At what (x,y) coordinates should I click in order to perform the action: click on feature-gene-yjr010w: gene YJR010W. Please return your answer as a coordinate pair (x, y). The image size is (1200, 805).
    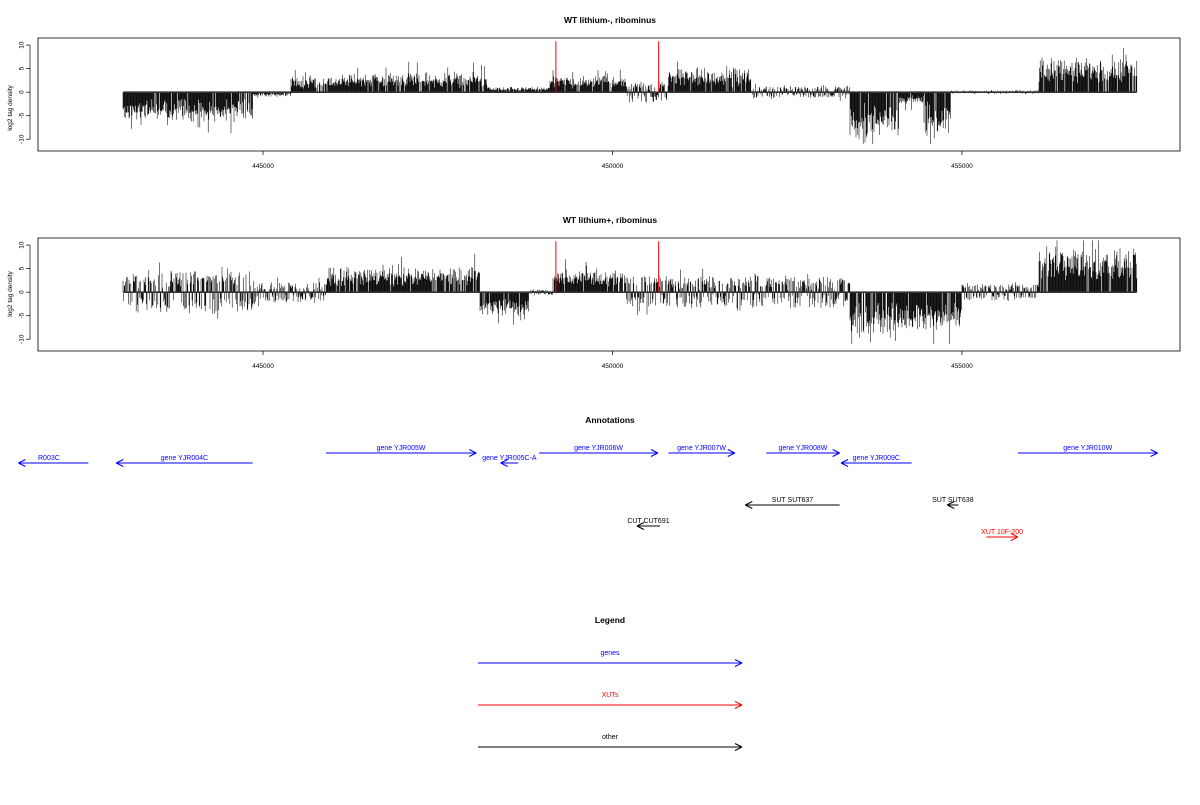
    Looking at the image, I should click on (1087, 451).